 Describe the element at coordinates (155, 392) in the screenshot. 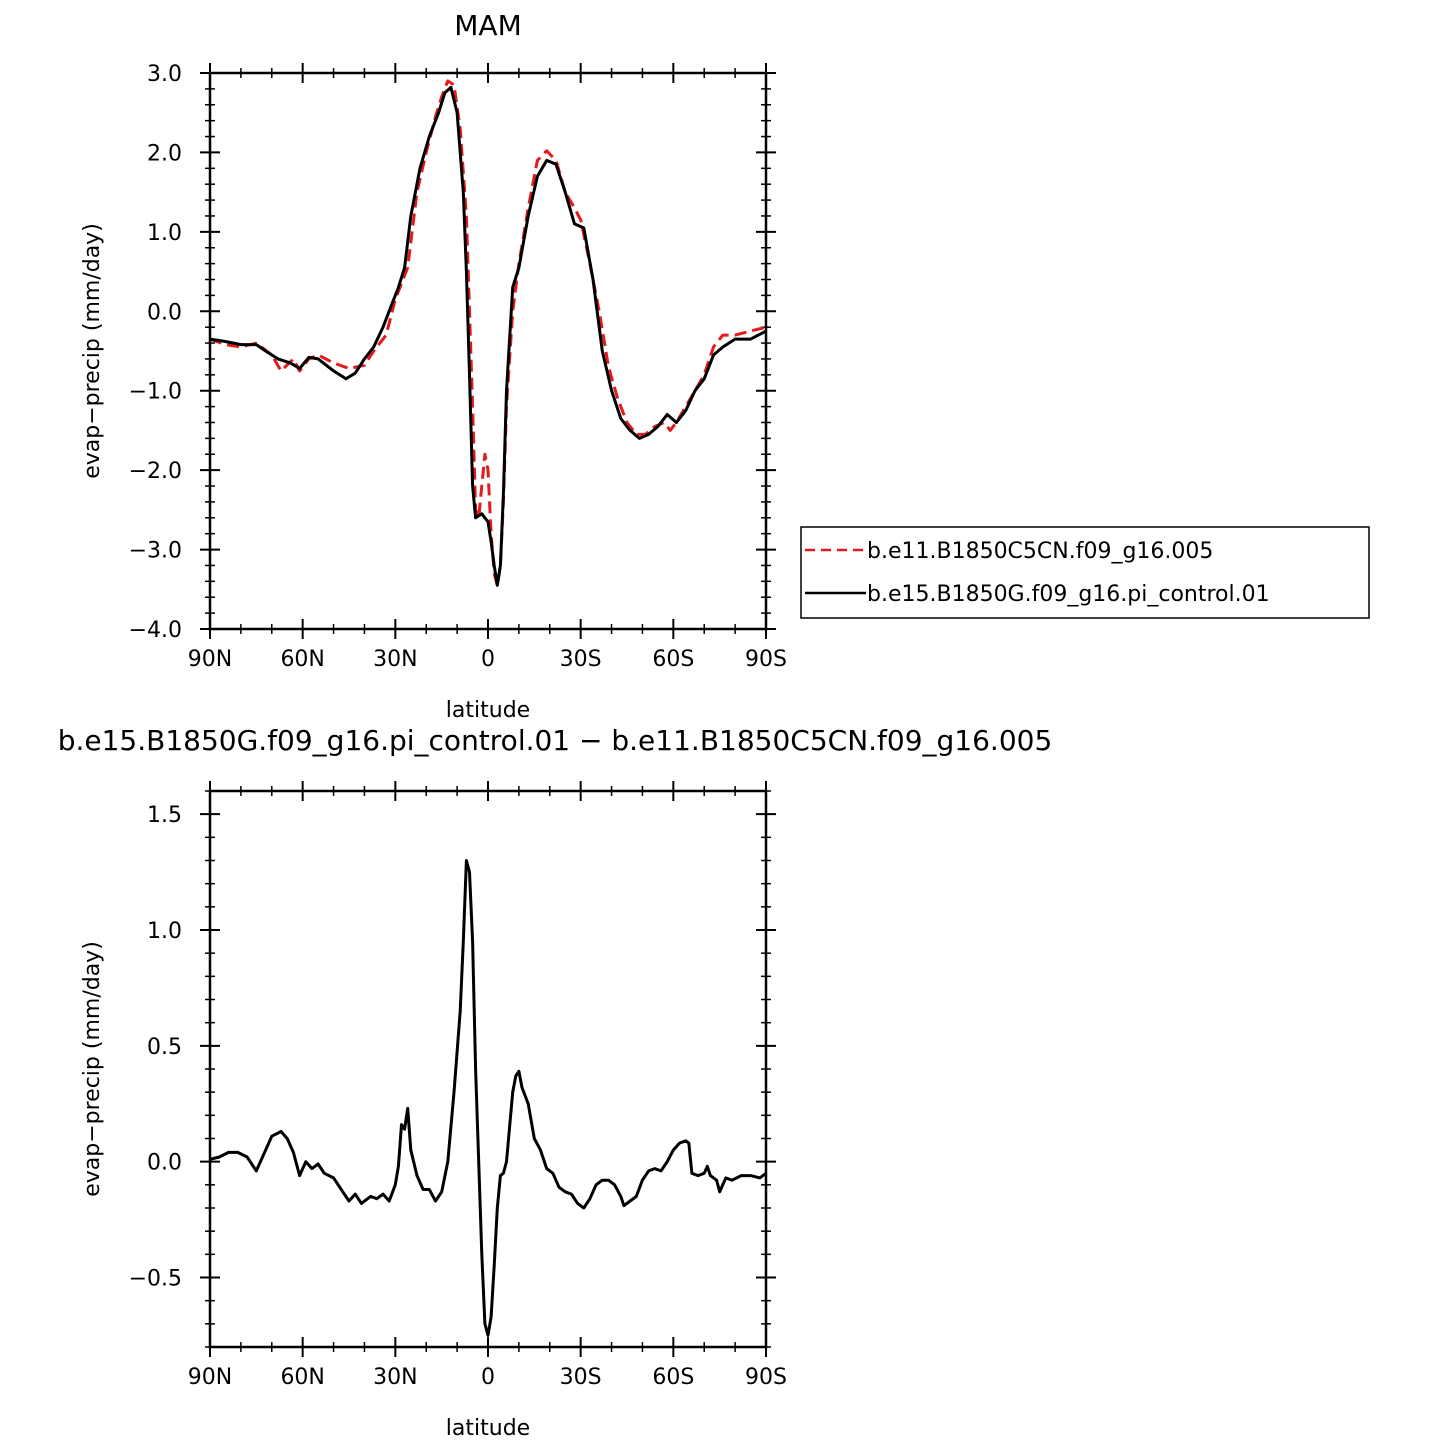

I see `y-tick-label: −1.0` at that location.